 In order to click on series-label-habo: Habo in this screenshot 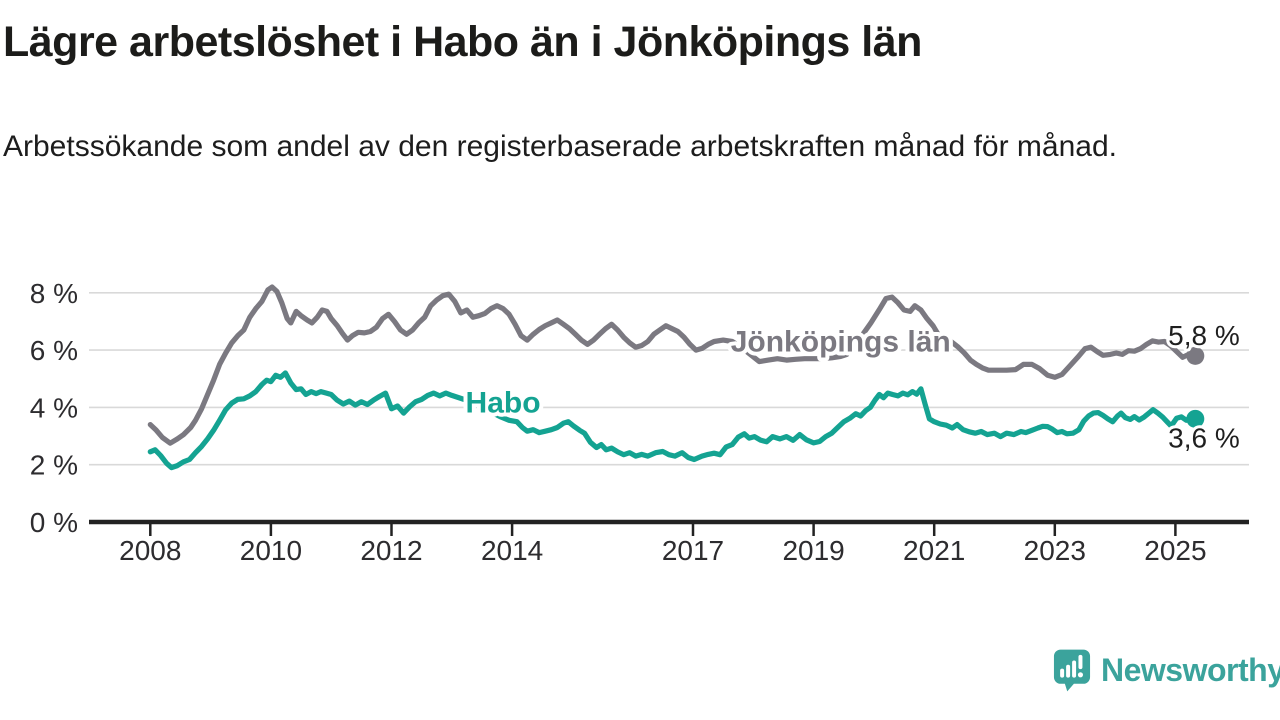, I will do `click(503, 403)`.